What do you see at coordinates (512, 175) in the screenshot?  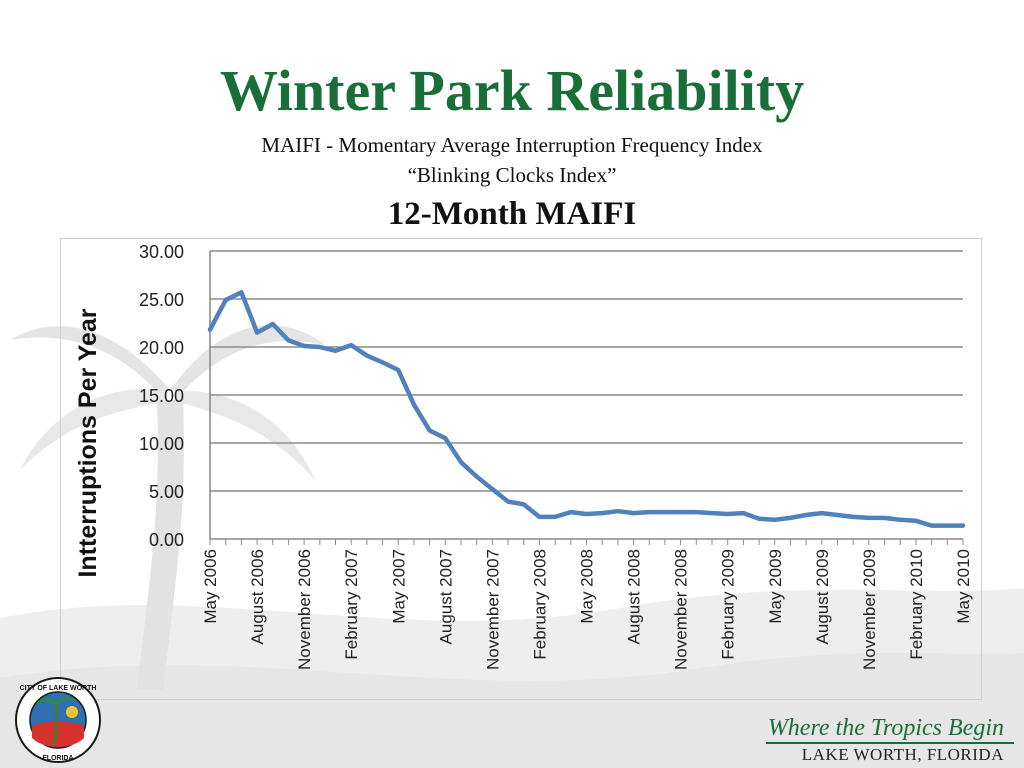 I see `slide-subtitle-nickname: “Blinking Clocks Index”` at bounding box center [512, 175].